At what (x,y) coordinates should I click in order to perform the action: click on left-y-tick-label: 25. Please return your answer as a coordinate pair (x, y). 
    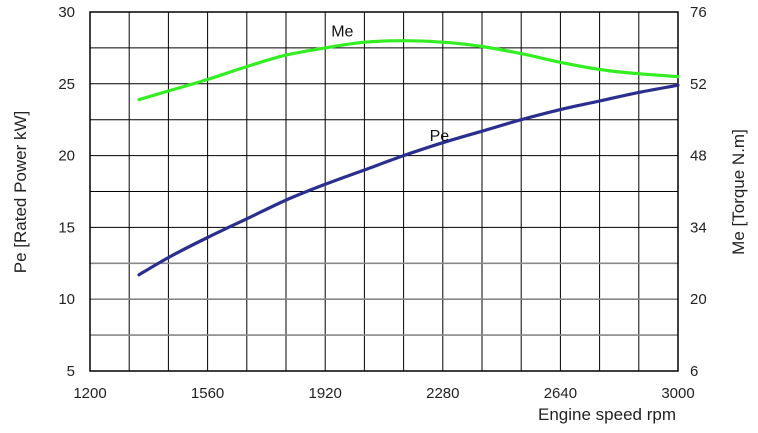
    Looking at the image, I should click on (66, 84).